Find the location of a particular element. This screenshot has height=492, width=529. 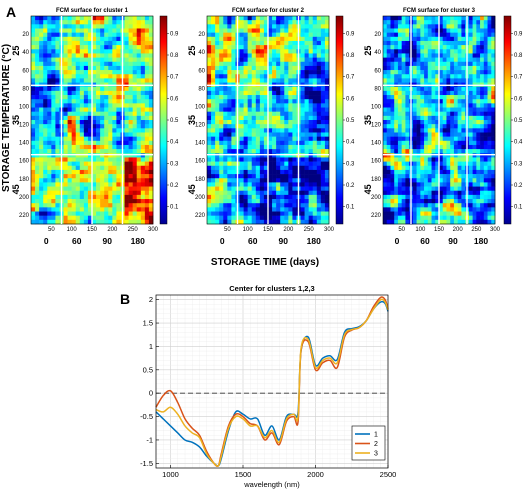

colorbar-tick-label: 0.4 is located at coordinates (174, 143).